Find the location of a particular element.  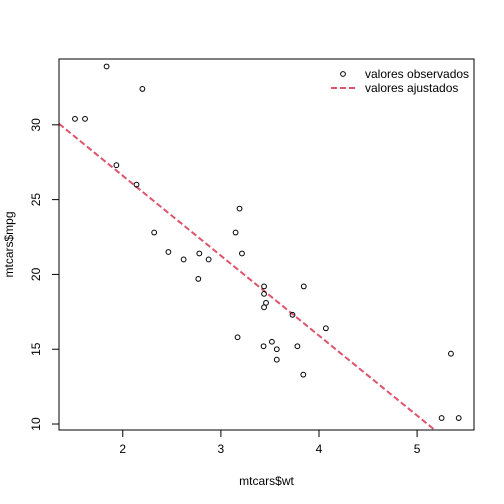

legend: valores observados valores ajustados is located at coordinates (400, 81).